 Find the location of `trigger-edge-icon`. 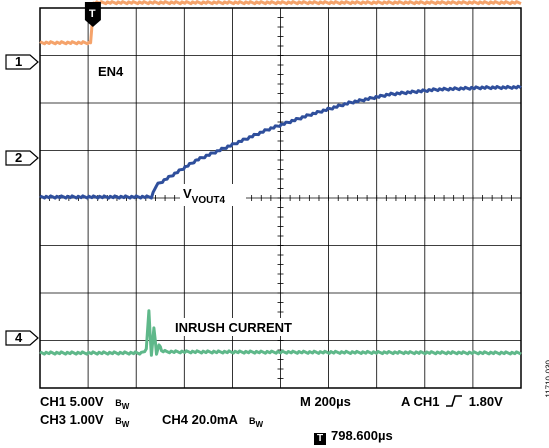

trigger-edge-icon is located at coordinates (456, 401).